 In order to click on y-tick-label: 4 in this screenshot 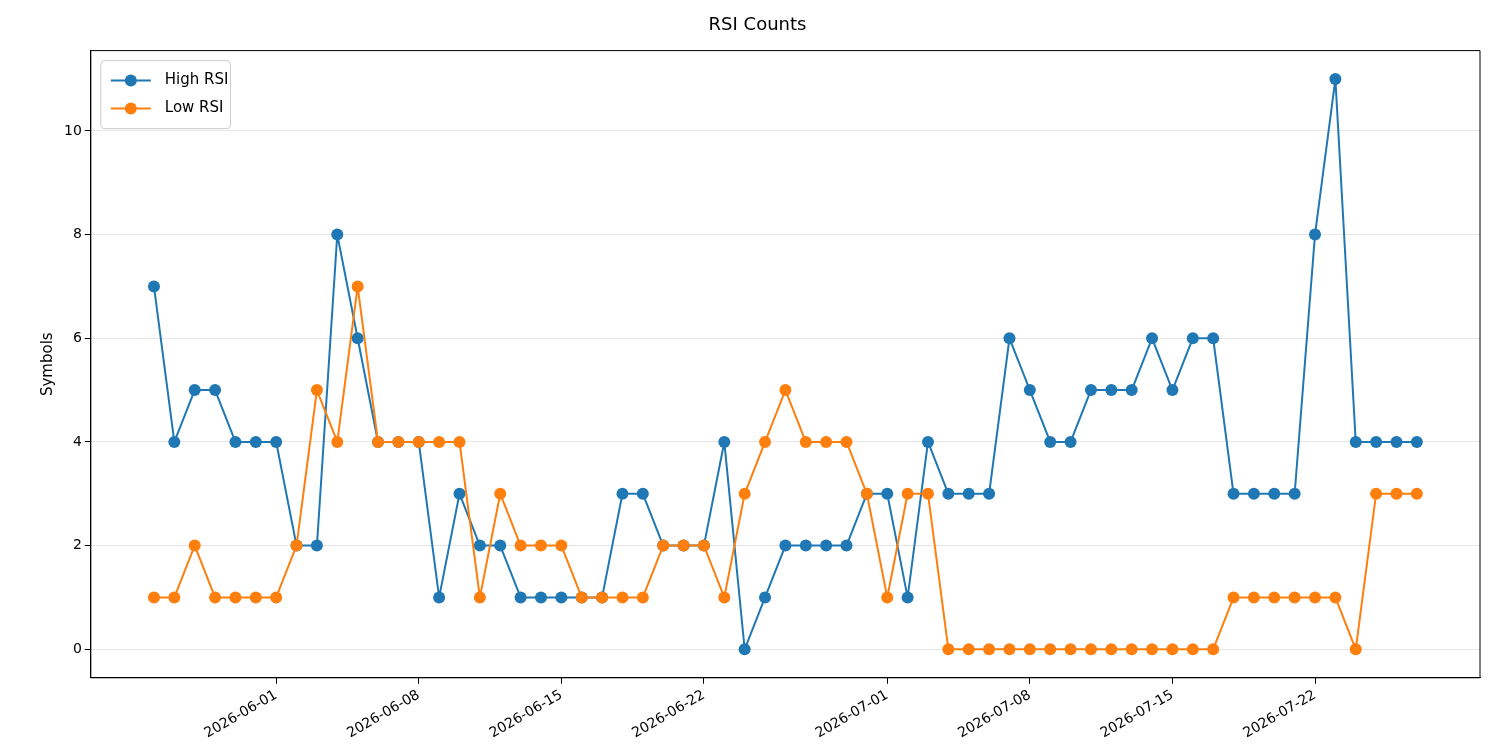, I will do `click(77, 440)`.